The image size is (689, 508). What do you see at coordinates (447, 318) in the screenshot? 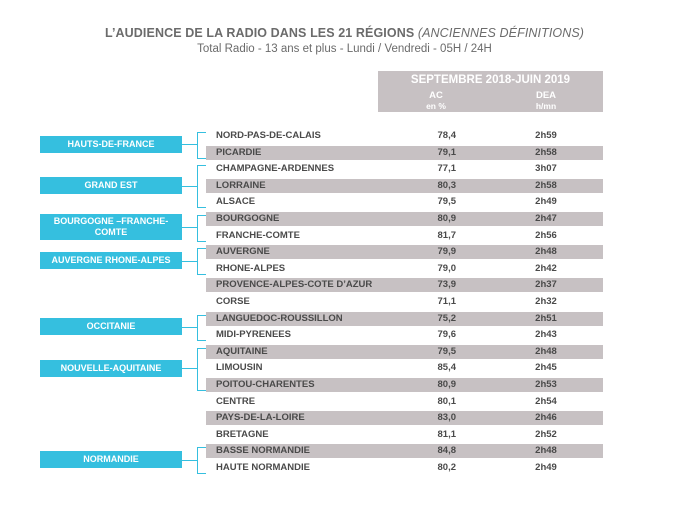
I see `row-ac-value: 75,2` at bounding box center [447, 318].